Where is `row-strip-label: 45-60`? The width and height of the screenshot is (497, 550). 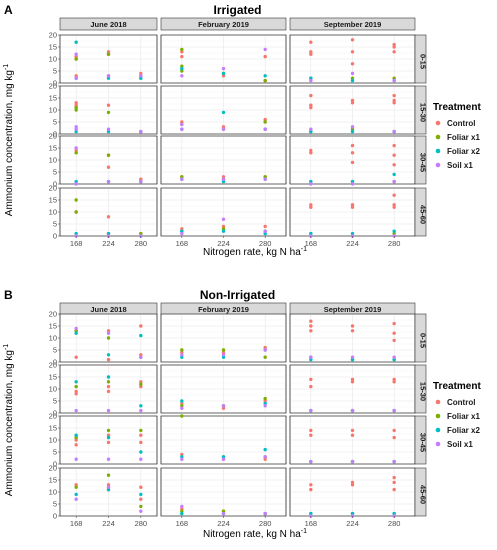 row-strip-label: 45-60 is located at coordinates (423, 494).